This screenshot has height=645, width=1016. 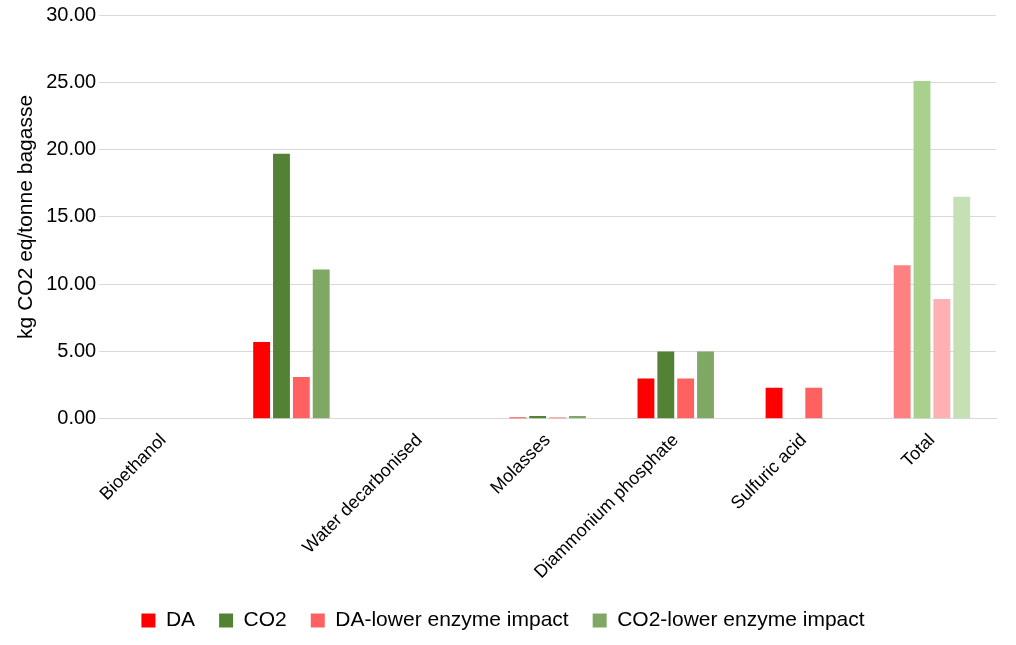 I want to click on y-axis-title: kg CO2 eq/tonne bagasse, so click(x=25, y=216).